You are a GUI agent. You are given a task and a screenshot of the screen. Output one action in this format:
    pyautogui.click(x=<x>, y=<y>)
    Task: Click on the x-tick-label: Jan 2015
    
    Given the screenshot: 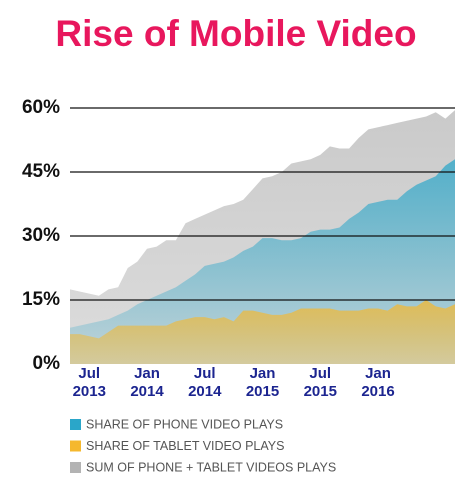 What is the action you would take?
    pyautogui.click(x=262, y=382)
    